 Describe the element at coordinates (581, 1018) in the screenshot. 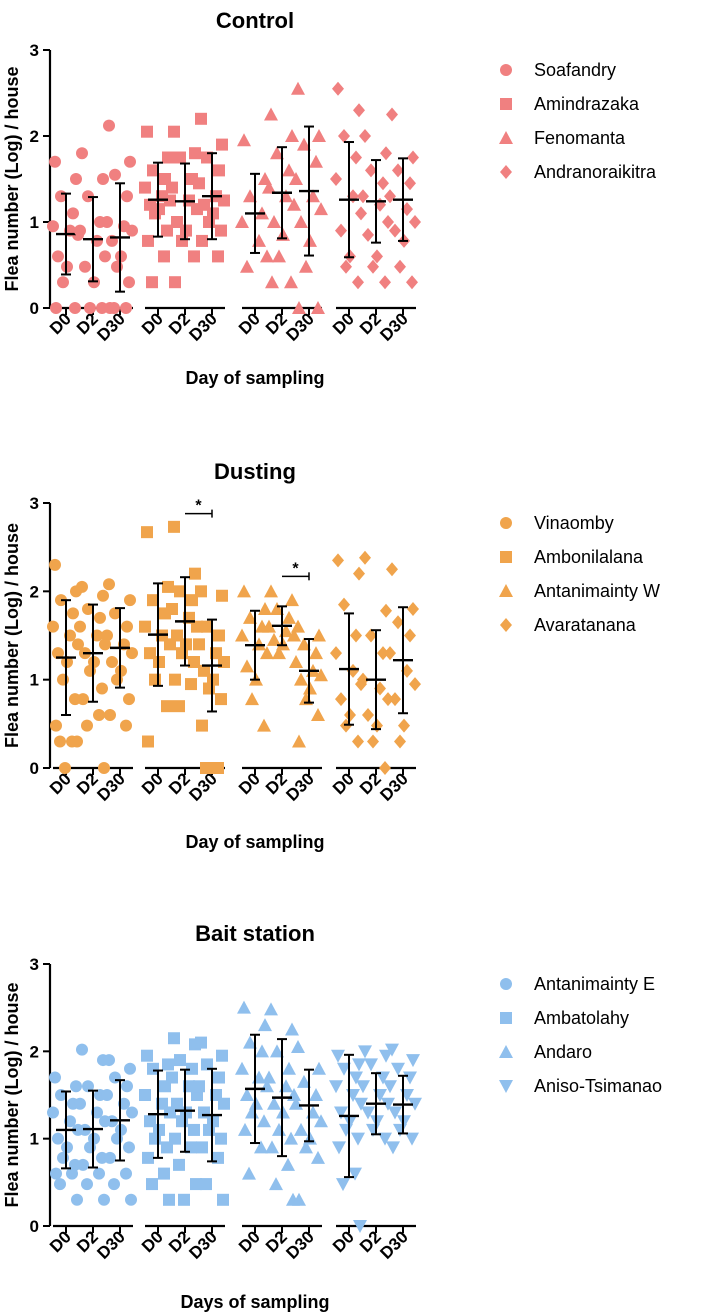

I see `legend-label: Ambatolahy` at that location.